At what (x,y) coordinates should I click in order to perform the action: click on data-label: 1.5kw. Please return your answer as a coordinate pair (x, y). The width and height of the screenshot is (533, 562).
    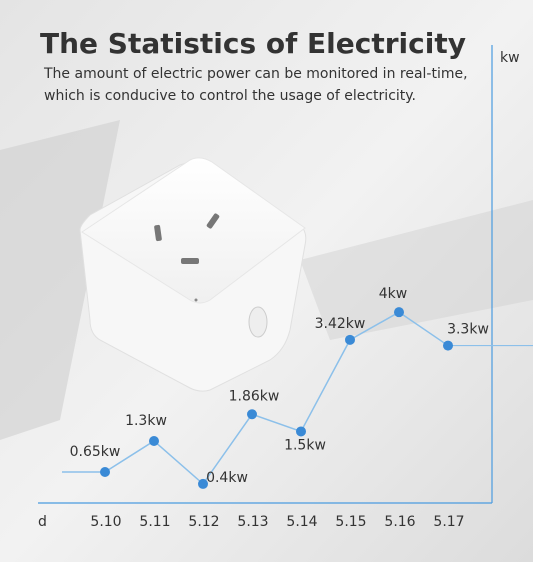
    Looking at the image, I should click on (305, 445).